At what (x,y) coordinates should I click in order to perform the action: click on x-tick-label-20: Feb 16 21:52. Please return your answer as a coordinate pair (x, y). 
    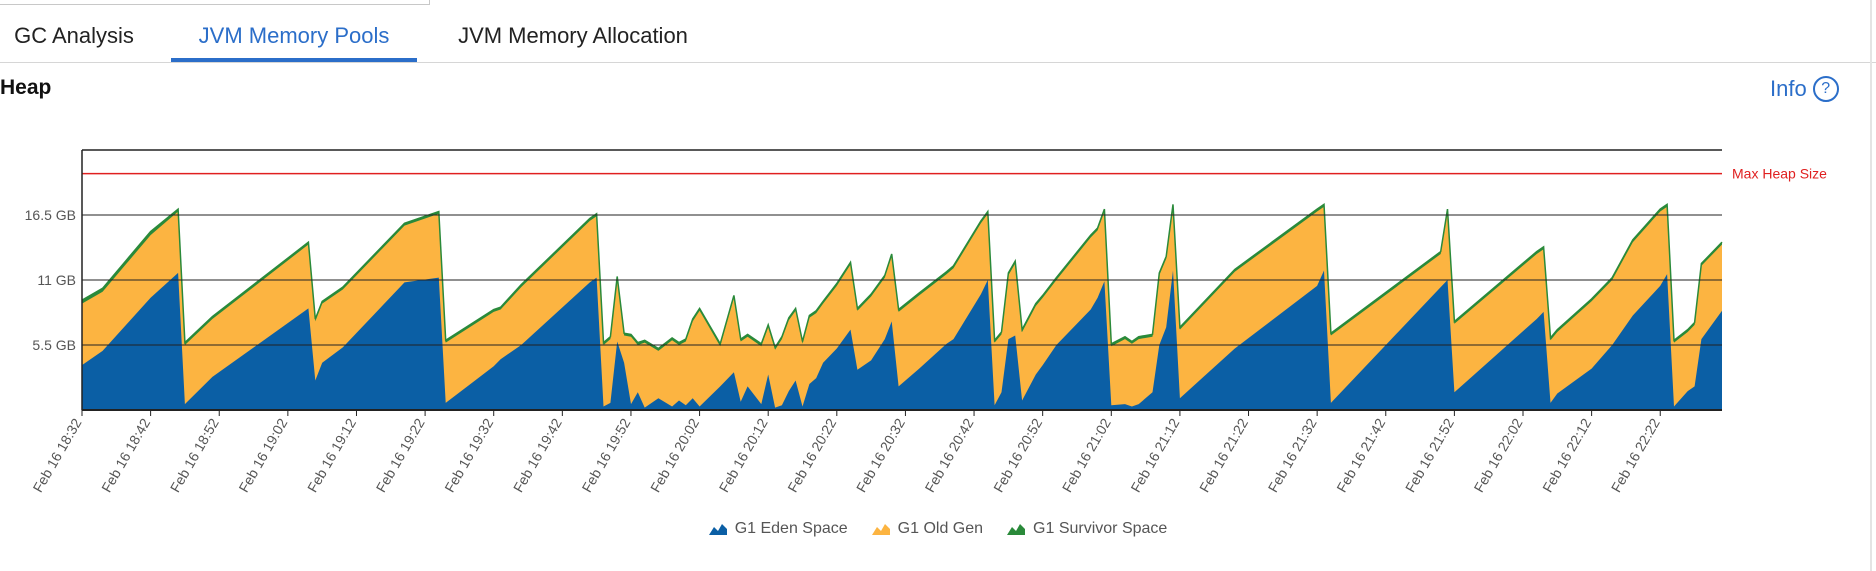
    Looking at the image, I should click on (1429, 455).